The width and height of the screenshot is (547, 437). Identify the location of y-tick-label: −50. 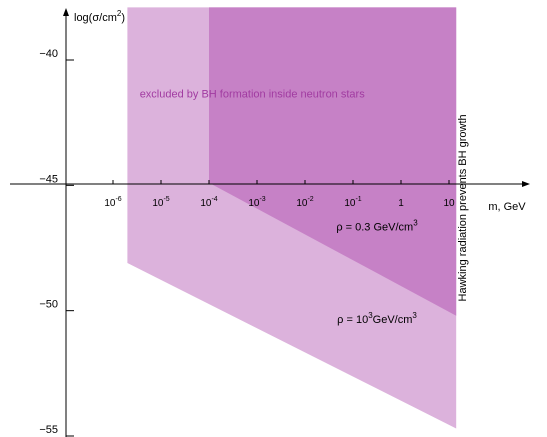
(48, 305).